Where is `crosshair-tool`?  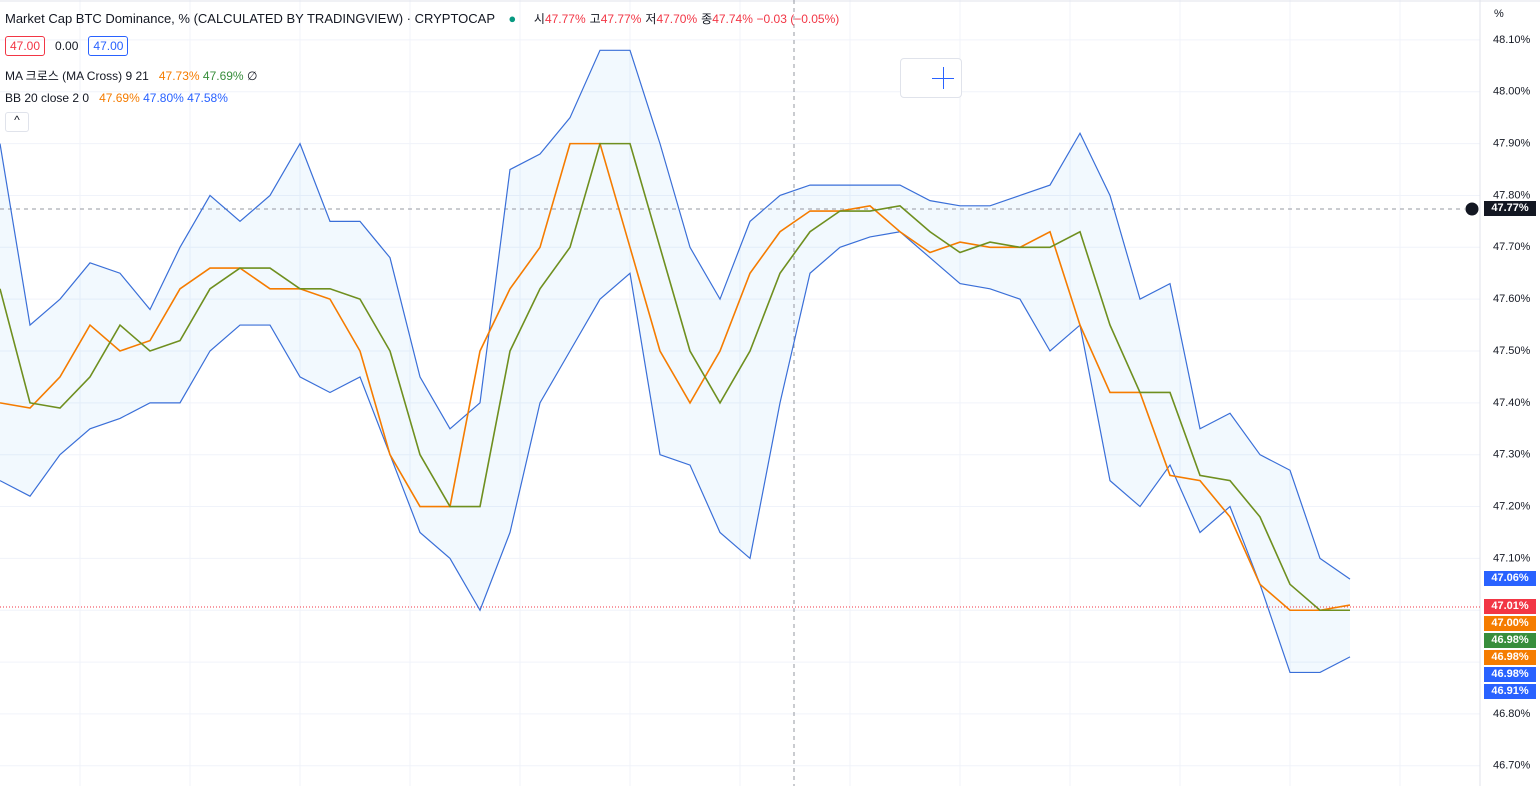 crosshair-tool is located at coordinates (931, 78).